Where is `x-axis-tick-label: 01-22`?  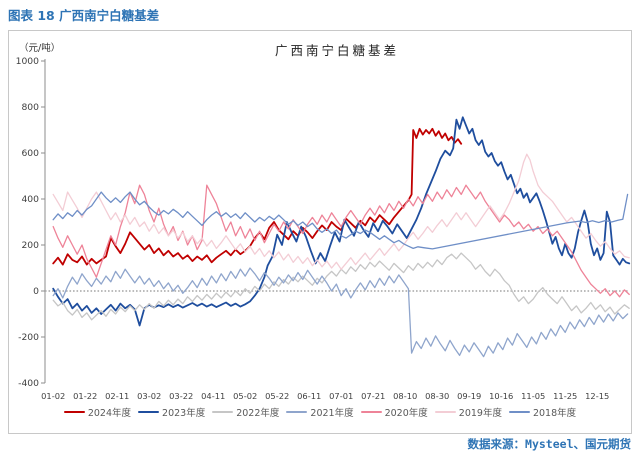 x-axis-tick-label: 01-22 is located at coordinates (85, 396).